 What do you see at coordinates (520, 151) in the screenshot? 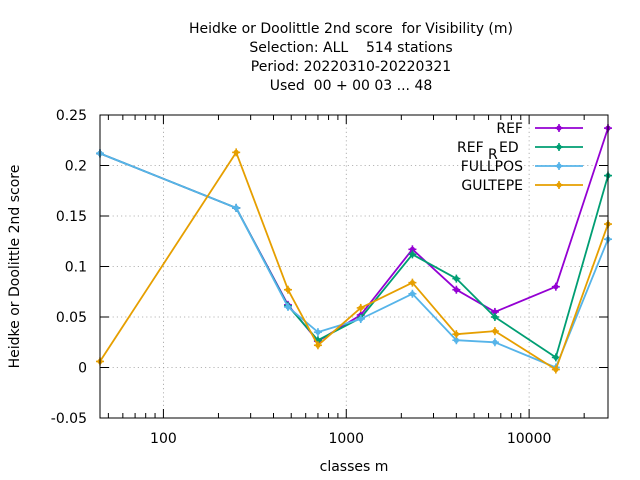
I see `legend-entry: REF R ED` at bounding box center [520, 151].